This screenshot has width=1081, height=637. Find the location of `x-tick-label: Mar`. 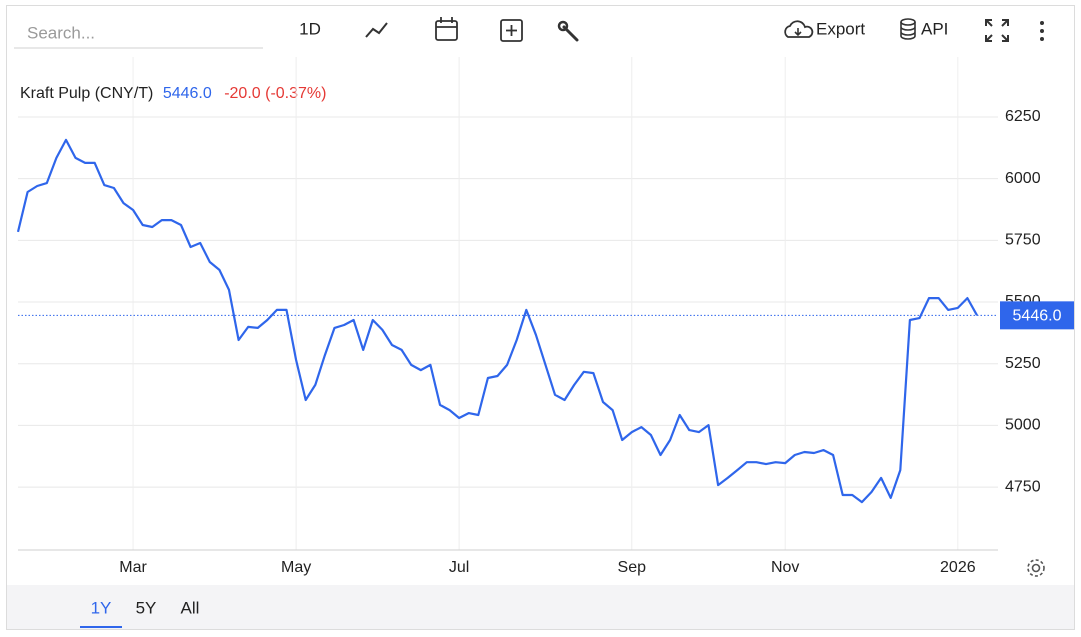

x-tick-label: Mar is located at coordinates (133, 567).